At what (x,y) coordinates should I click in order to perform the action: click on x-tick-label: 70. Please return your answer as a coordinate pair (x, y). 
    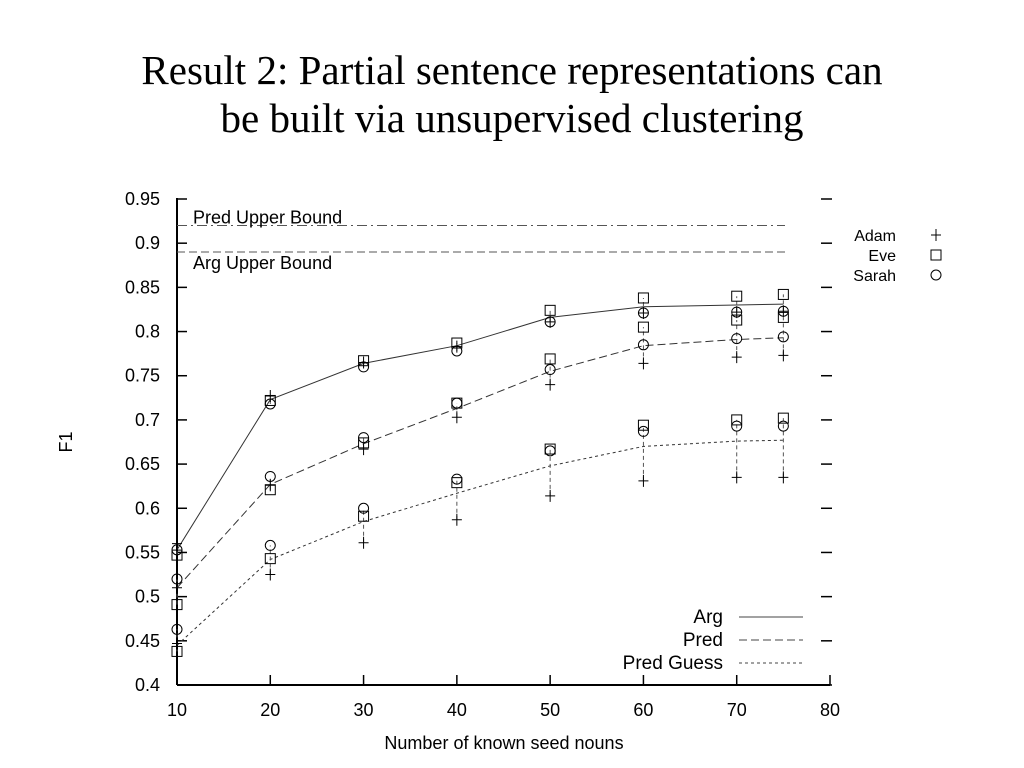
    Looking at the image, I should click on (737, 710).